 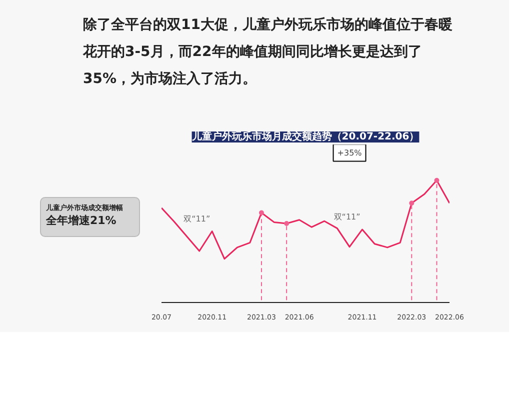 What do you see at coordinates (305, 136) in the screenshot?
I see `chart-title: 儿童户外玩乐市场月成交额趋势（20.07-22.06）` at bounding box center [305, 136].